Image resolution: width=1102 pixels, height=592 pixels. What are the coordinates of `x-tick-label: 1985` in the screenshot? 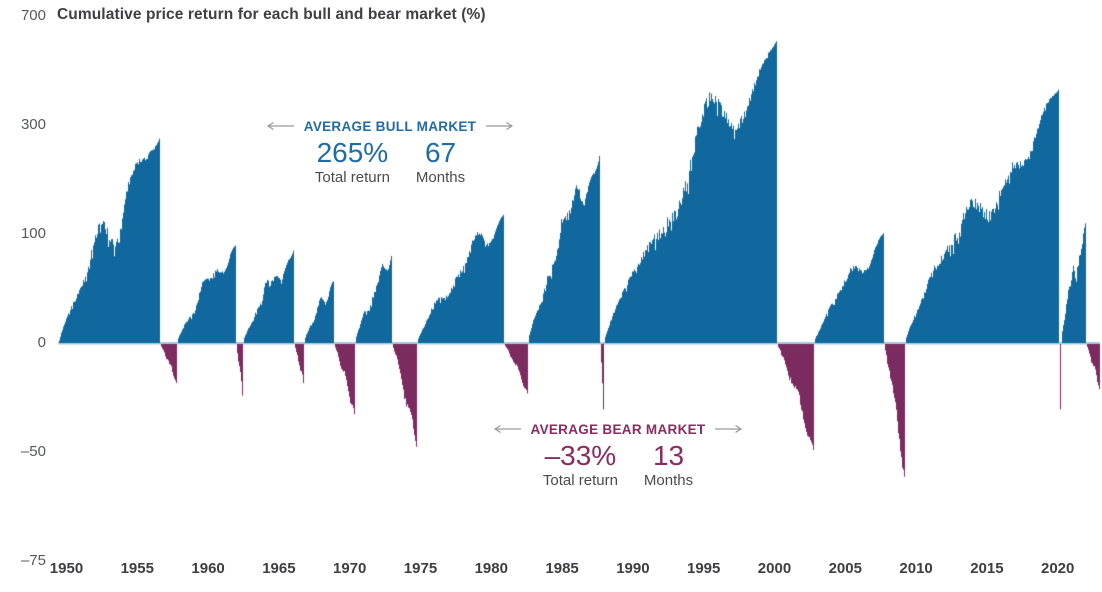 It's located at (562, 568).